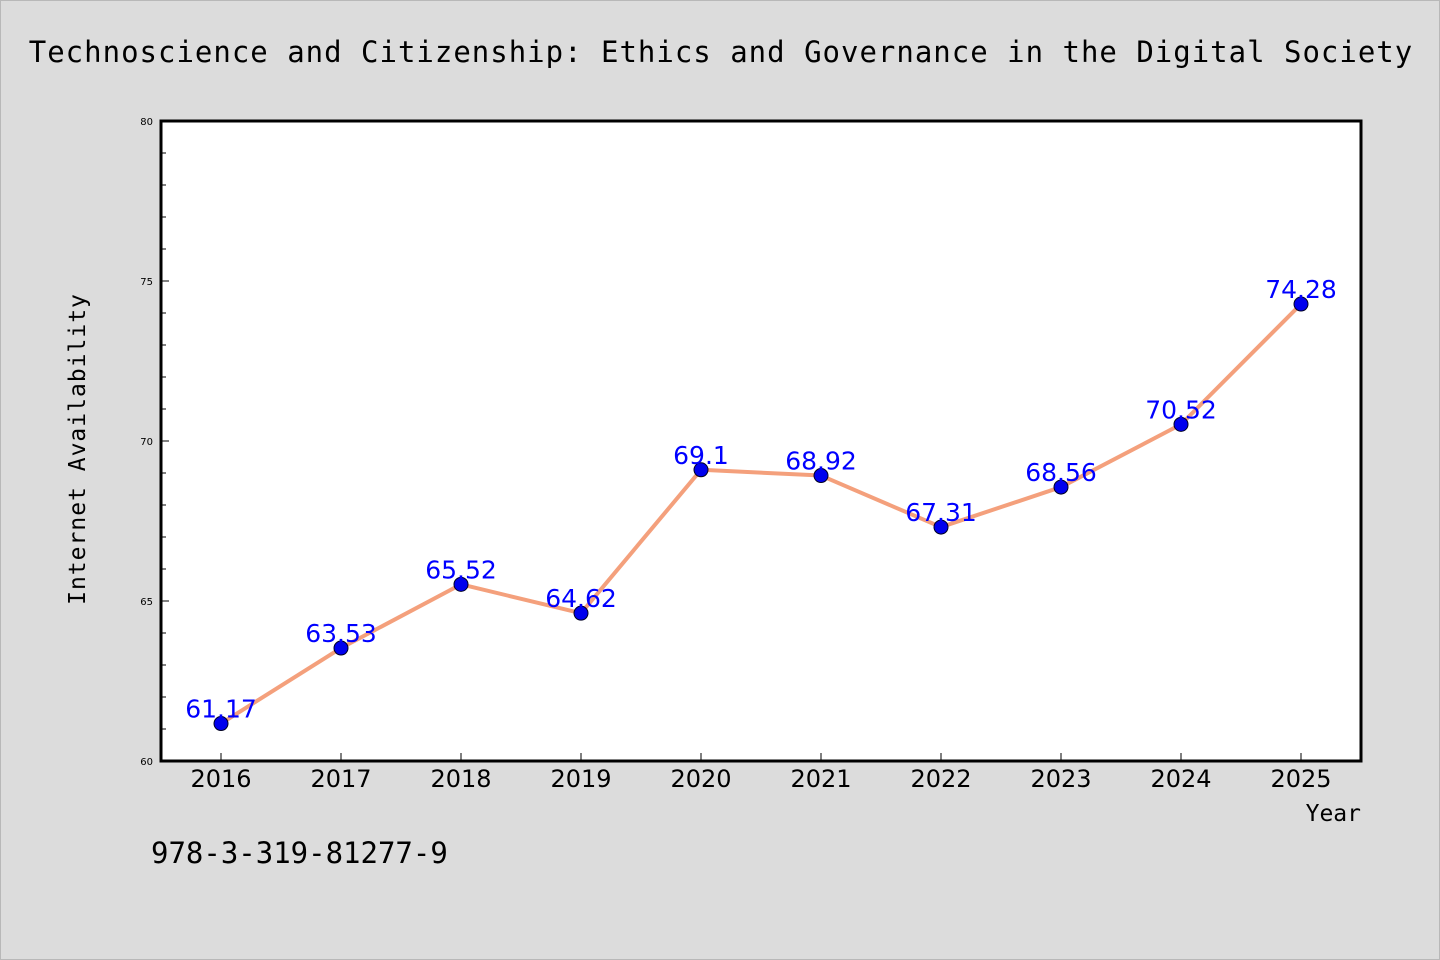 The image size is (1440, 960). Describe the element at coordinates (1333, 814) in the screenshot. I see `x-axis-label: Year` at that location.